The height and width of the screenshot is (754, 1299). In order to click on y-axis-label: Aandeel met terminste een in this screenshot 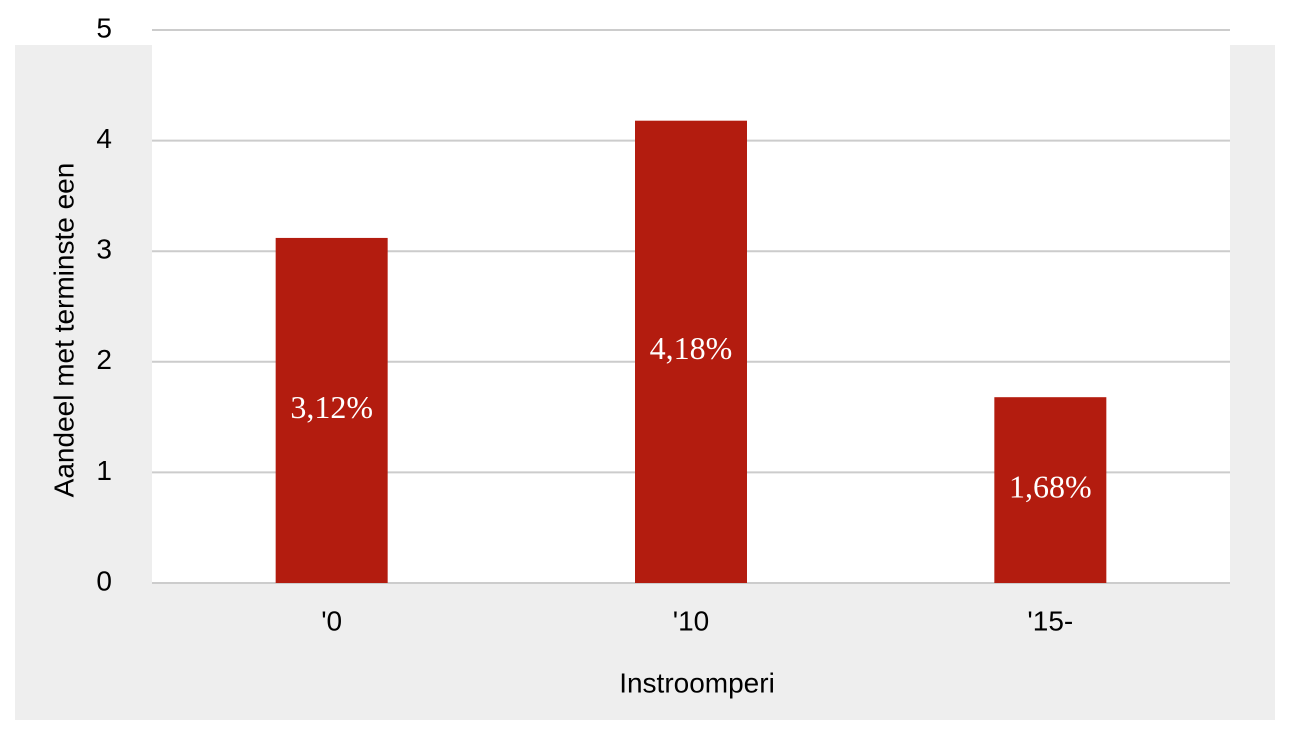, I will do `click(63, 330)`.